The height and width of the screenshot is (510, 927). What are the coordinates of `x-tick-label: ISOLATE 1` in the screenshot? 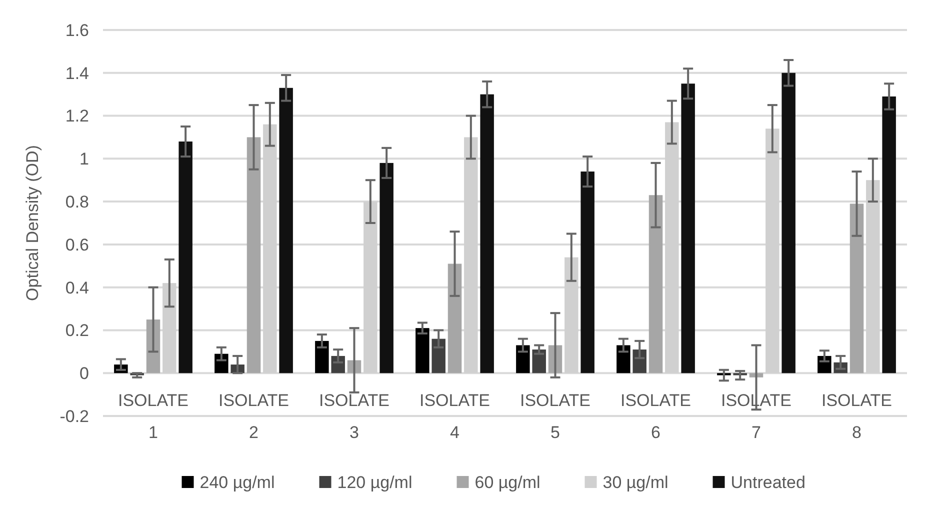 It's located at (153, 416).